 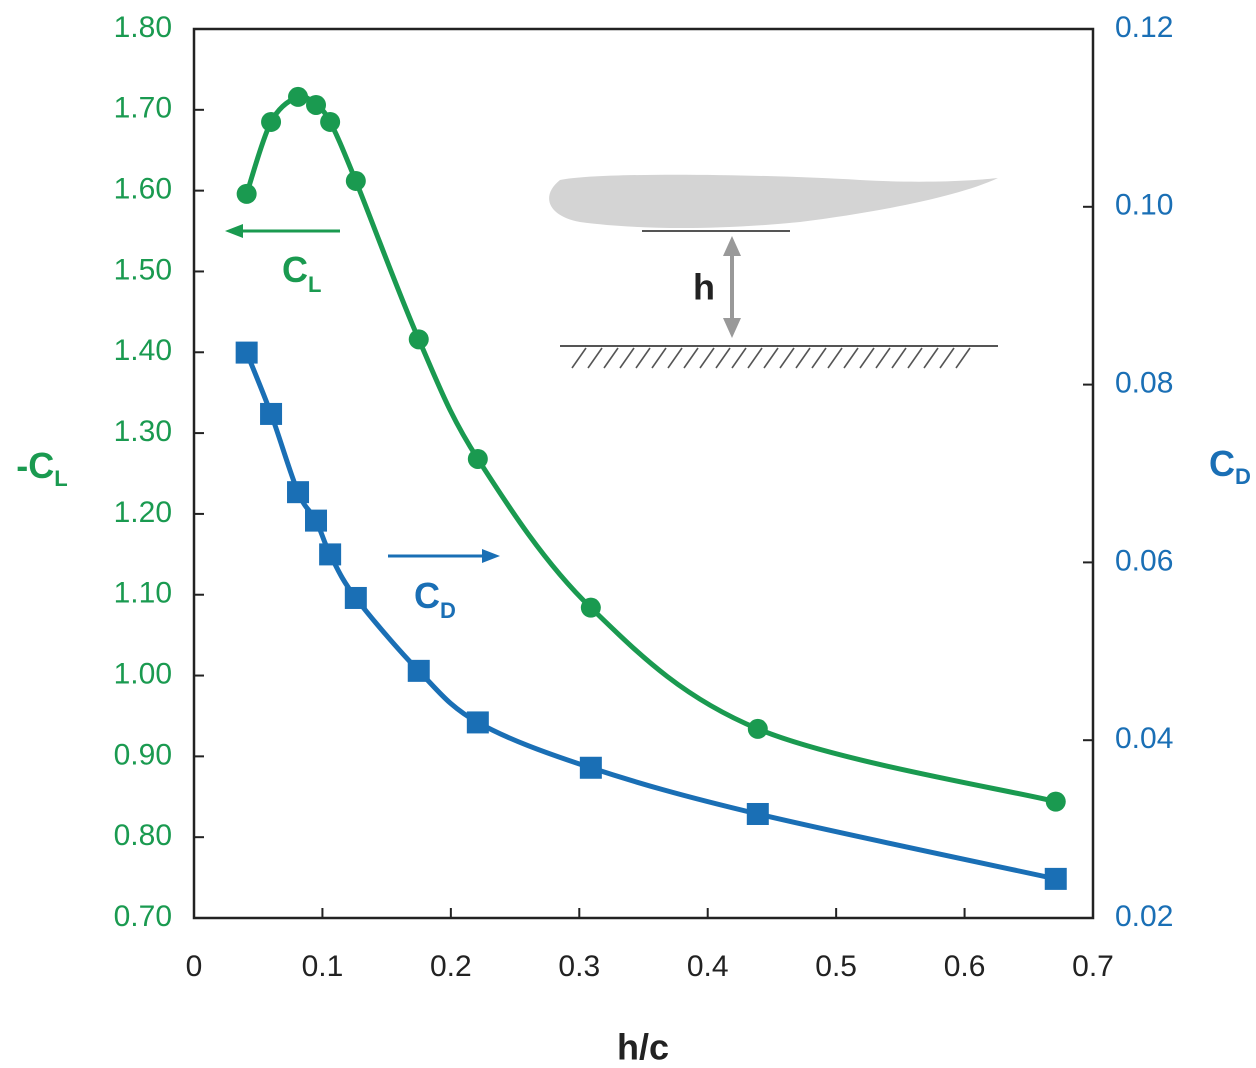 What do you see at coordinates (143, 27) in the screenshot?
I see `y-tick-label: 1.80` at bounding box center [143, 27].